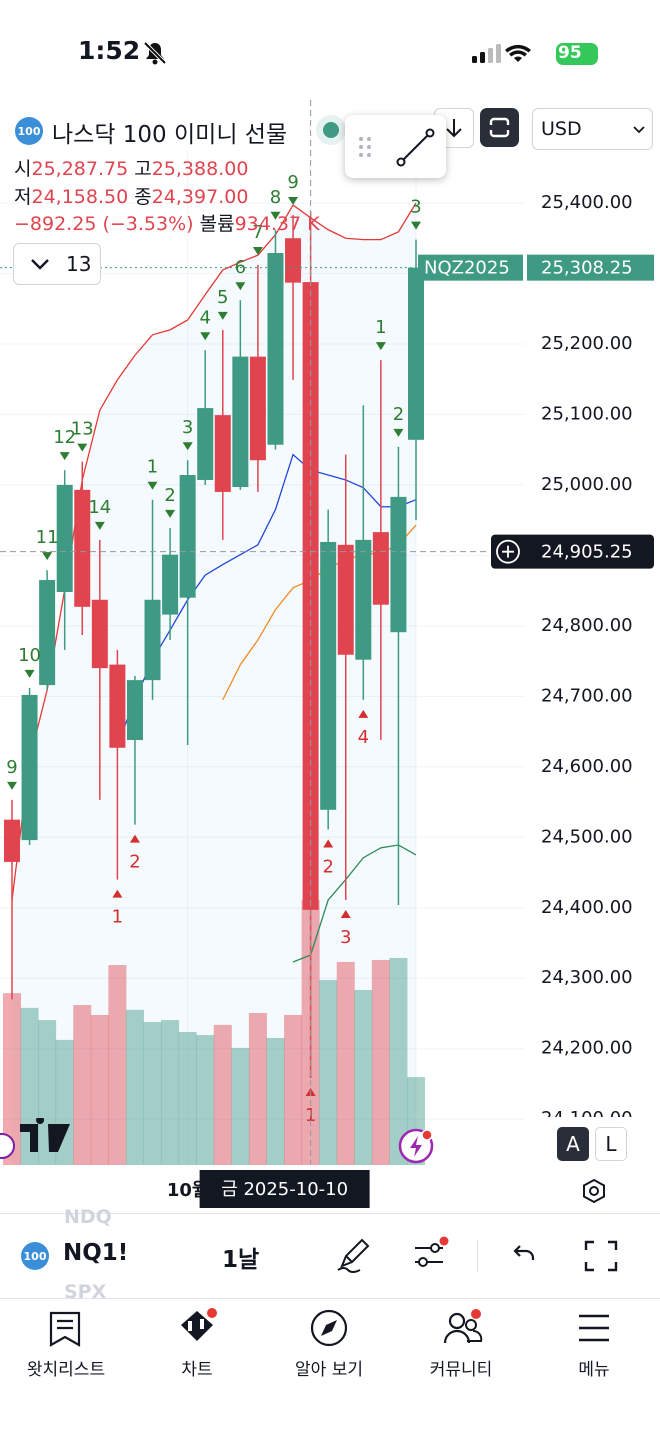 Image resolution: width=660 pixels, height=1435 pixels. Describe the element at coordinates (200, 169) in the screenshot. I see `ohlc-value: 25,388.00` at that location.